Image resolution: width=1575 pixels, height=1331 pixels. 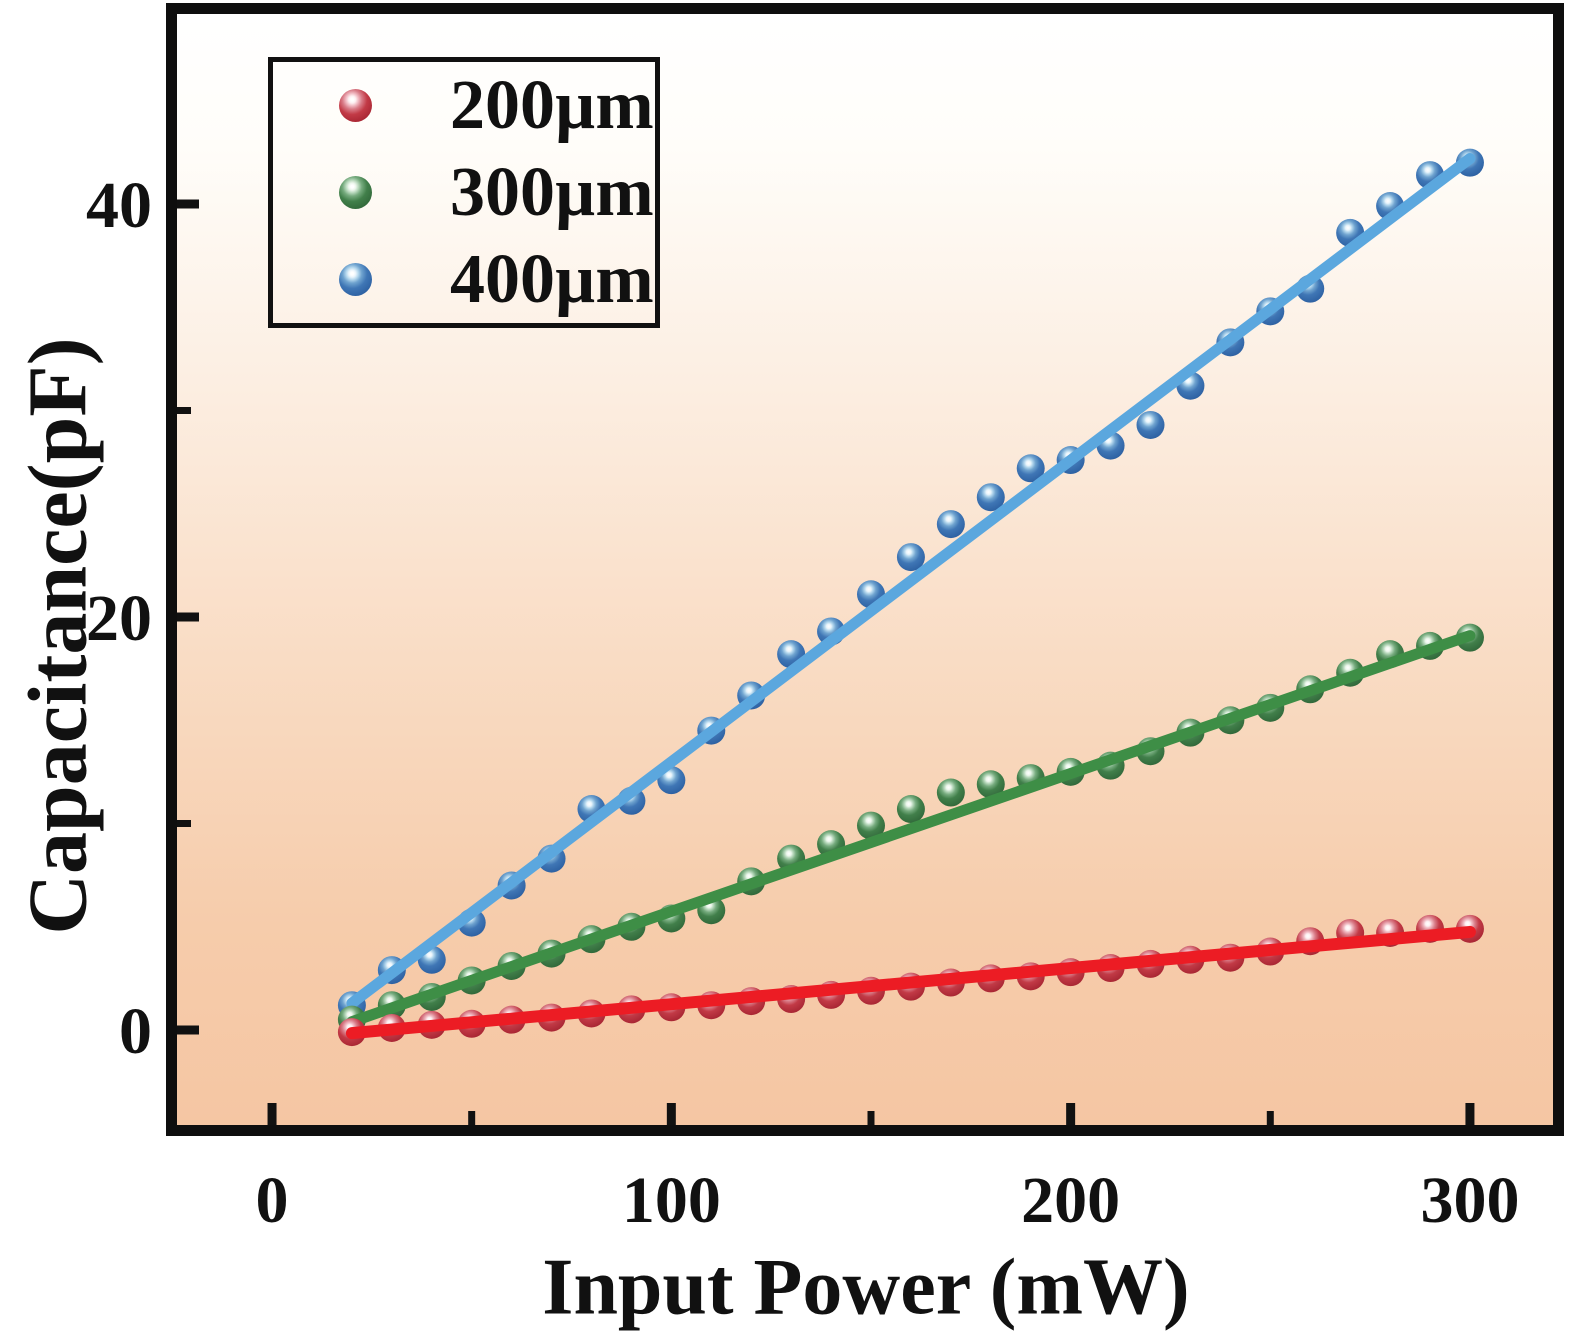 I want to click on legend-item-300um: 300µm, so click(x=464, y=192).